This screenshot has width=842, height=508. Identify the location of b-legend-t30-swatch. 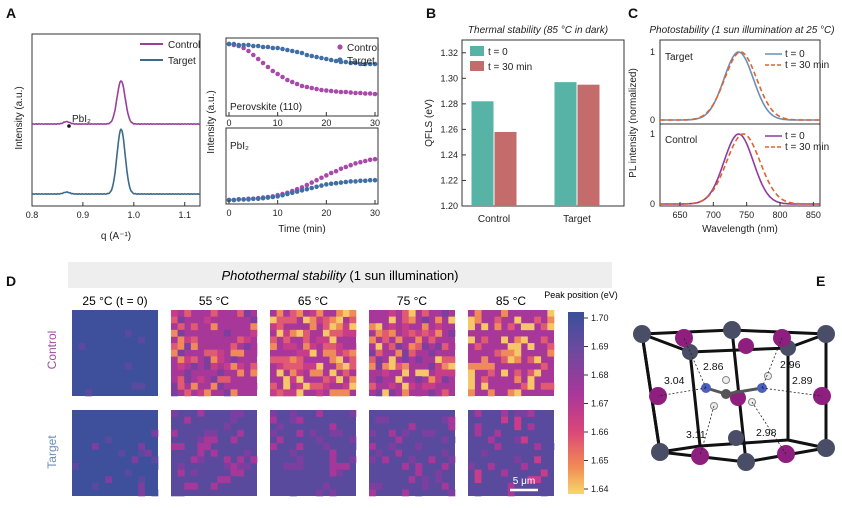
(477, 66).